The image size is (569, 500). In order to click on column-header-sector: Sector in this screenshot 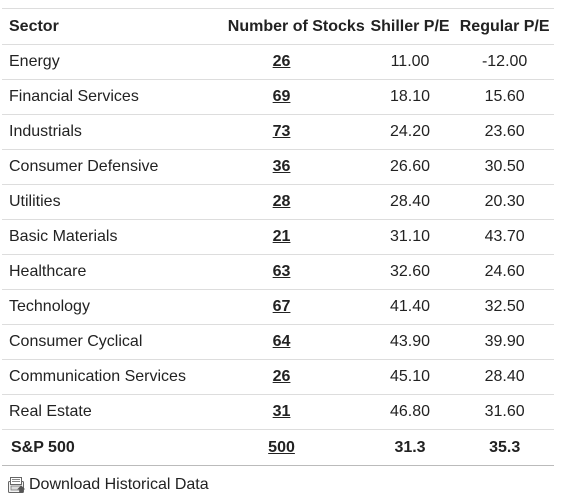, I will do `click(100, 26)`.